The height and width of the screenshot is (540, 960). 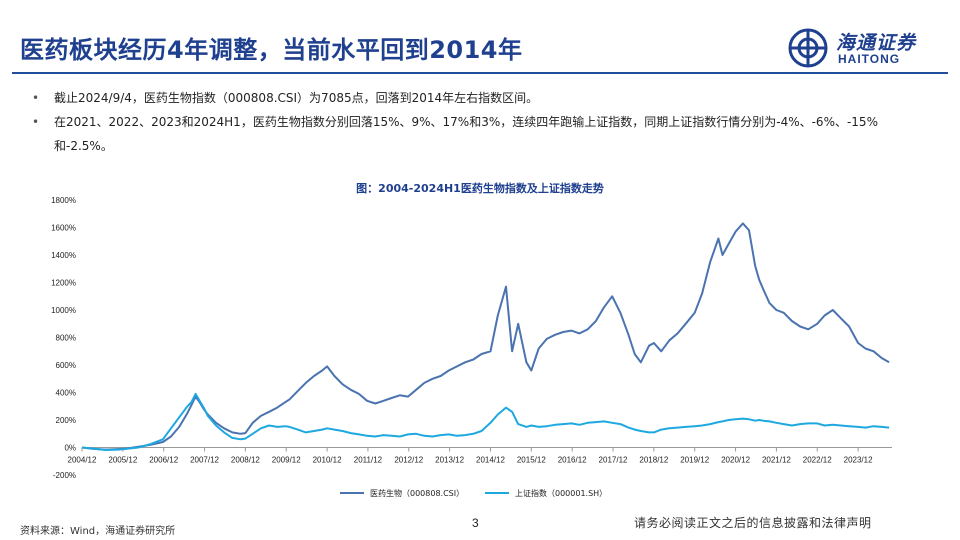 I want to click on page-title: 医药板块经历4年调整，当前水平回到2014年, so click(x=271, y=50).